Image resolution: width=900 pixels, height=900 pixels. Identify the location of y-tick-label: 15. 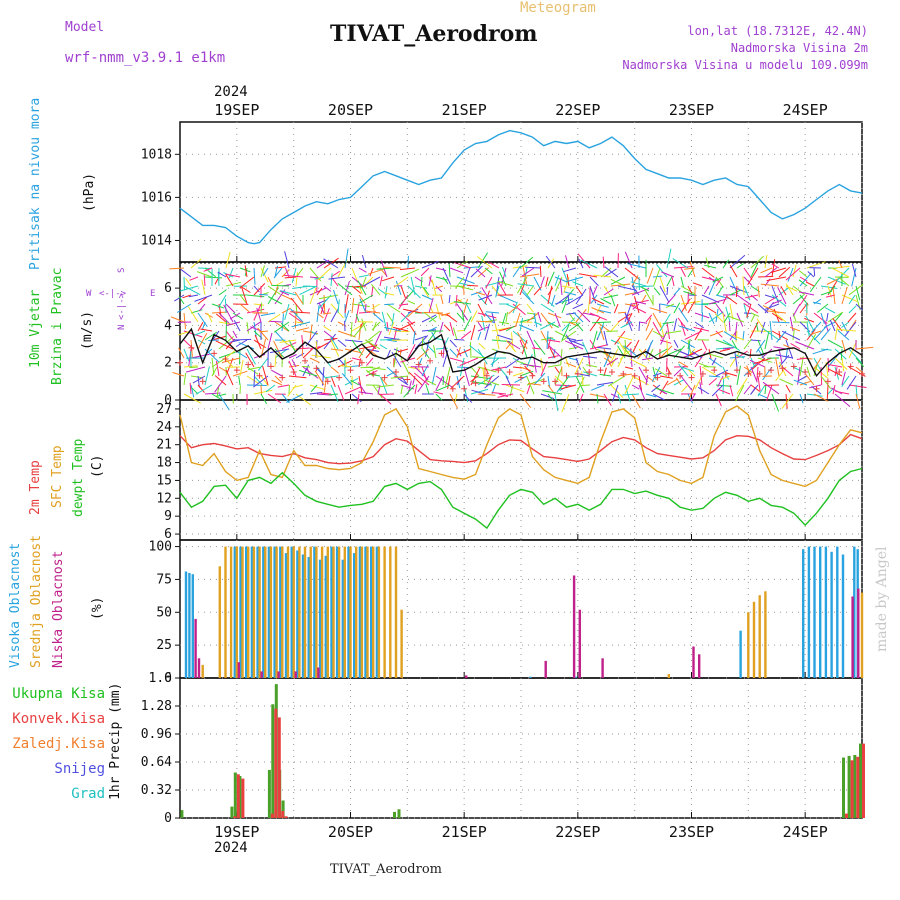
(164, 480).